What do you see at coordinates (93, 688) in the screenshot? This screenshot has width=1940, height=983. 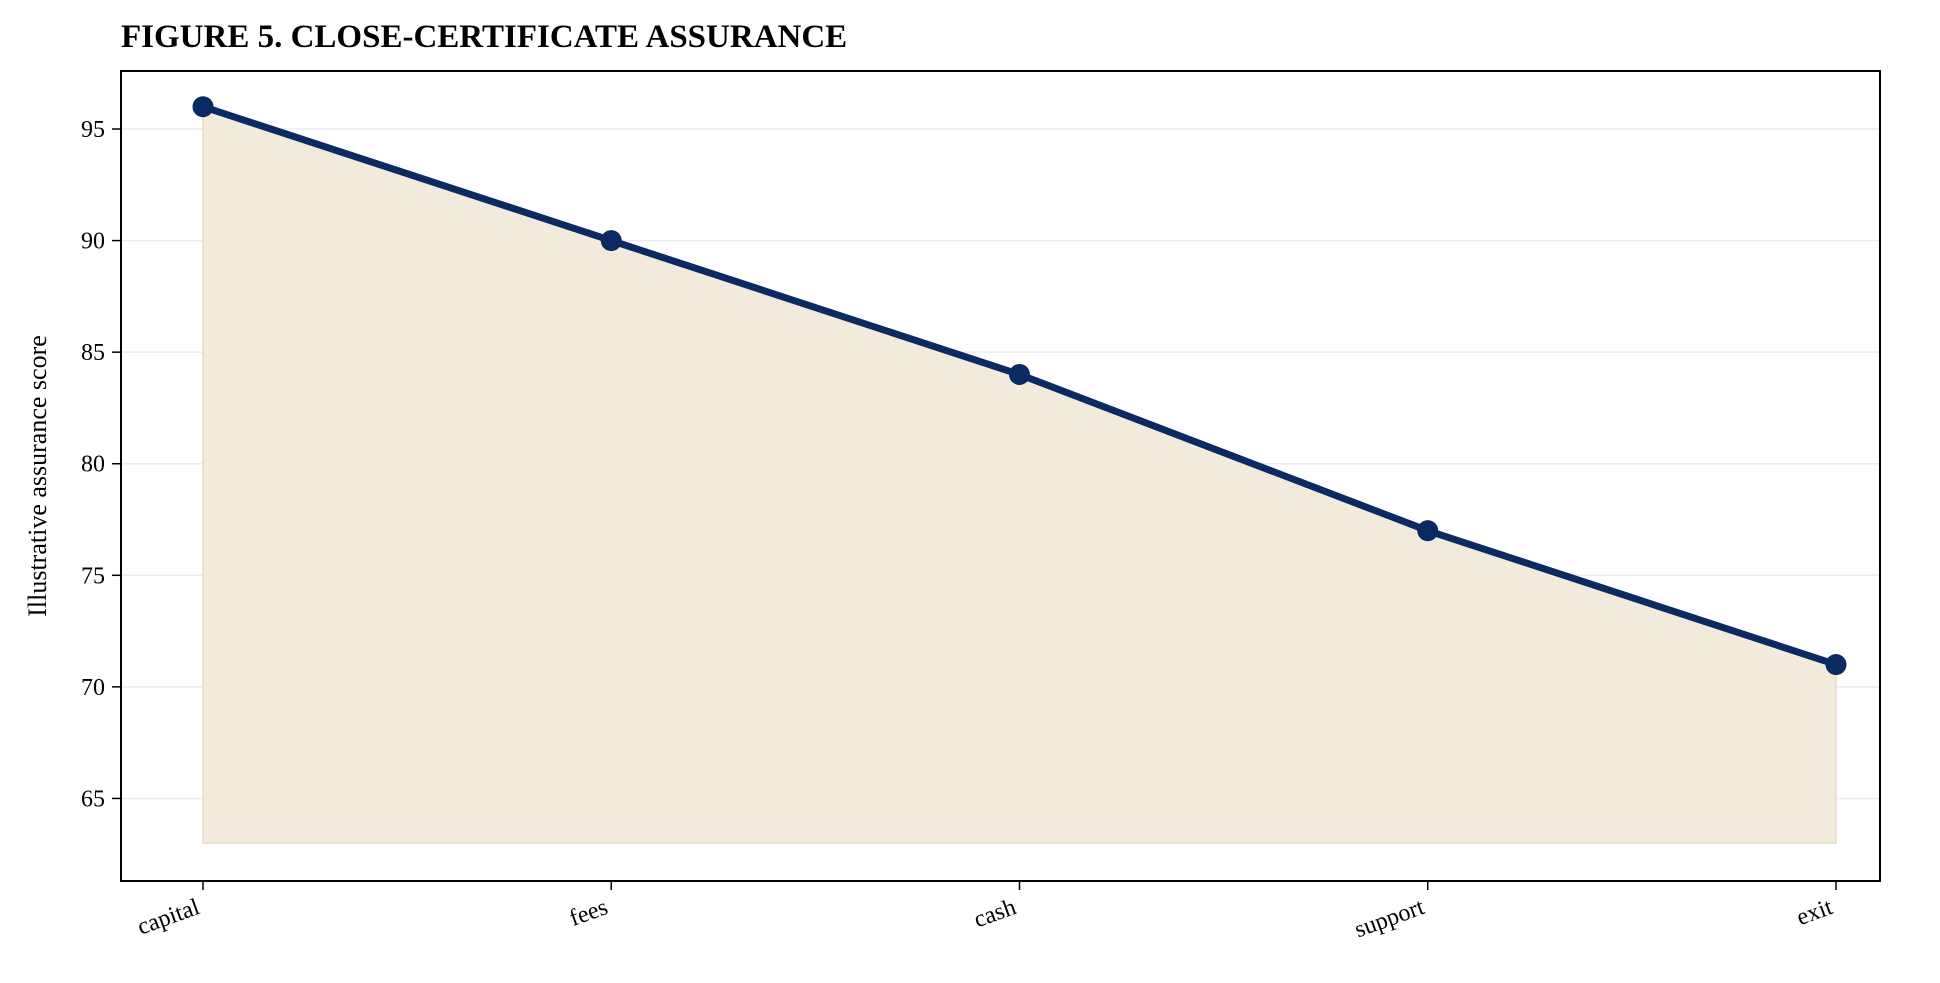 I see `y-tick-label: 70` at bounding box center [93, 688].